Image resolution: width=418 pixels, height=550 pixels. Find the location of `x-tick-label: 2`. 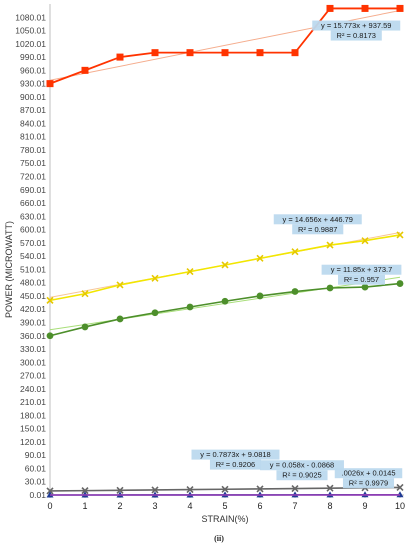

x-tick-label: 2 is located at coordinates (119, 506).